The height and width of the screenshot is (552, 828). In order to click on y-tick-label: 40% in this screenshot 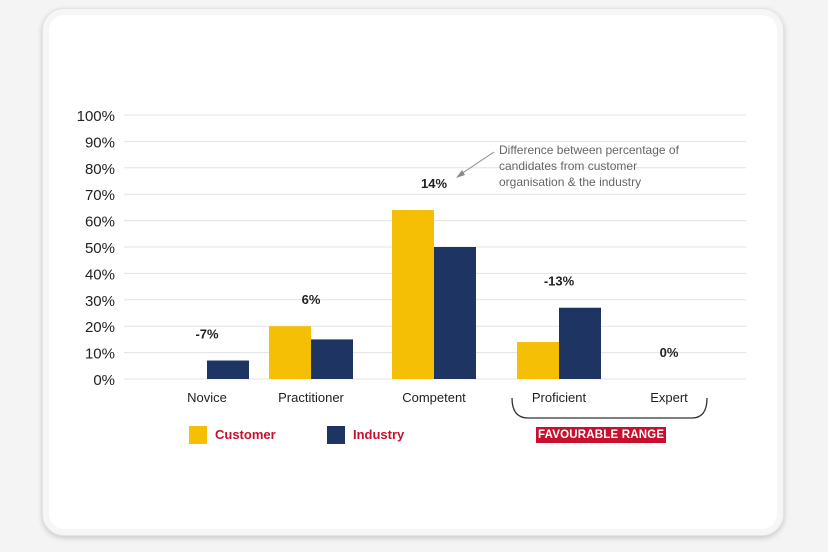, I will do `click(100, 274)`.